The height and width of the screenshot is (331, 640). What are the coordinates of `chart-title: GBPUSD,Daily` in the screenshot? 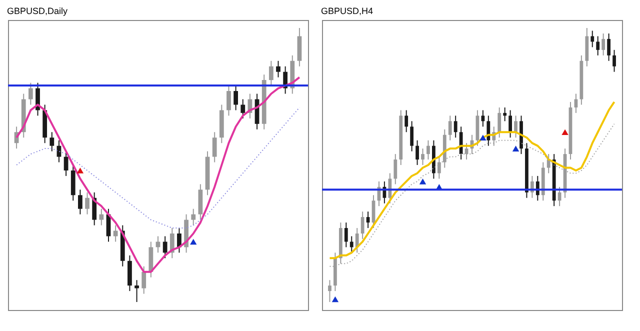 It's located at (37, 11).